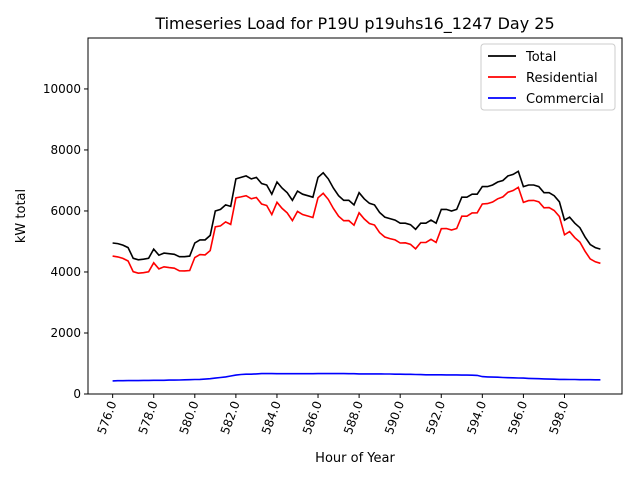 The height and width of the screenshot is (484, 640). I want to click on y-tick-label: 4000, so click(65, 272).